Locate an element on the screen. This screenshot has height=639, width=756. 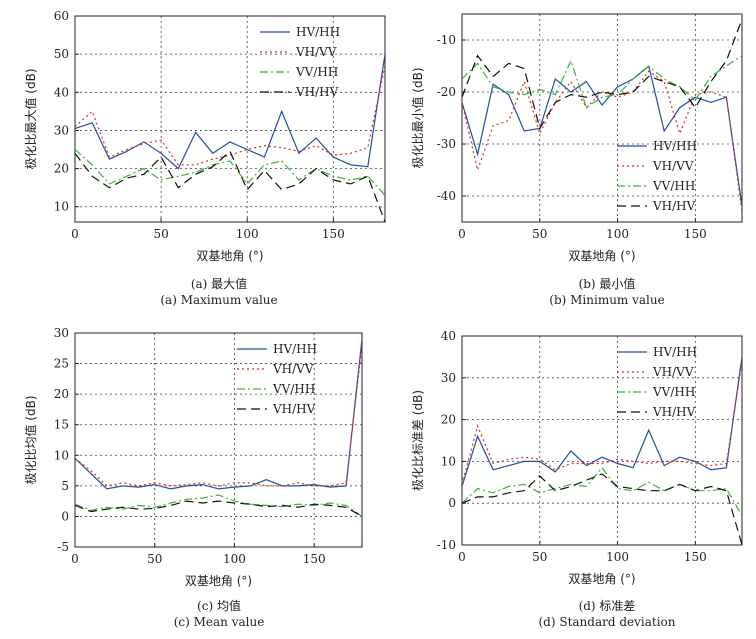
panel-b-xtick-label: 50 is located at coordinates (539, 234).